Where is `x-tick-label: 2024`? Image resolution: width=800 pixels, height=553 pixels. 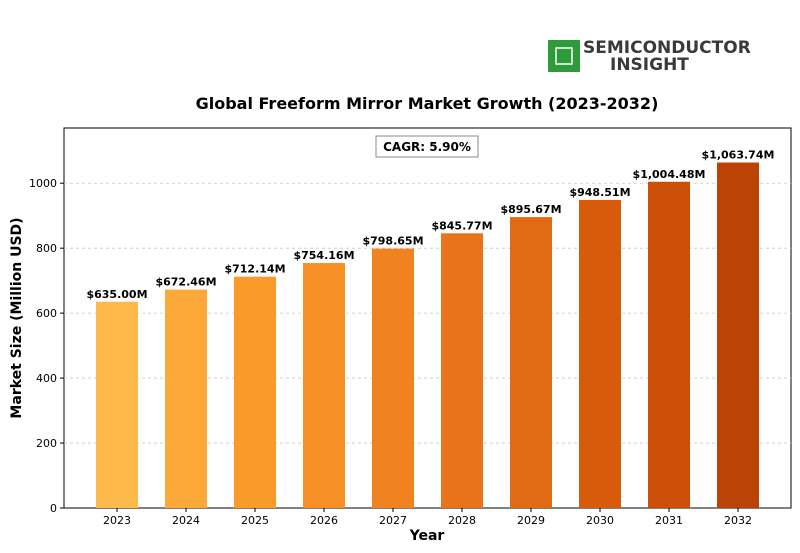
x-tick-label: 2024 is located at coordinates (186, 520).